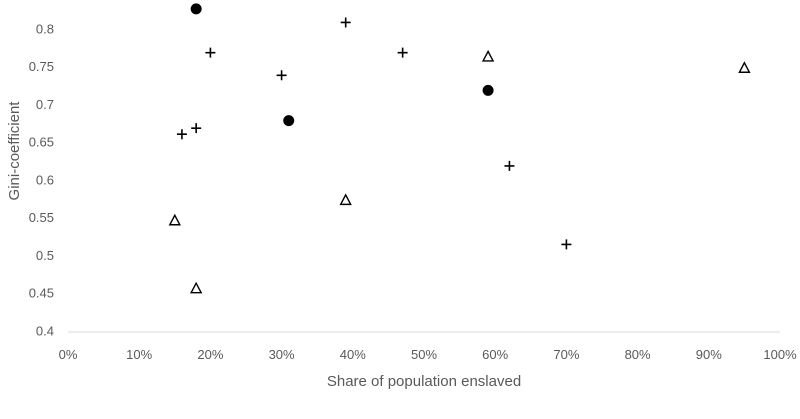 The width and height of the screenshot is (800, 419). I want to click on x-tick-label: 100%, so click(780, 354).